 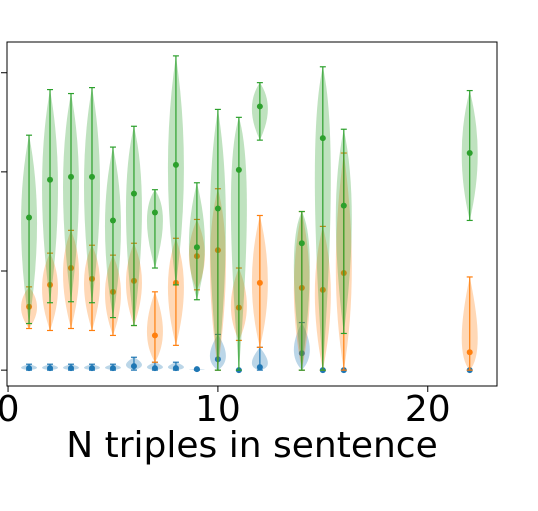 What do you see at coordinates (428, 409) in the screenshot?
I see `x-tick-label: 20` at bounding box center [428, 409].